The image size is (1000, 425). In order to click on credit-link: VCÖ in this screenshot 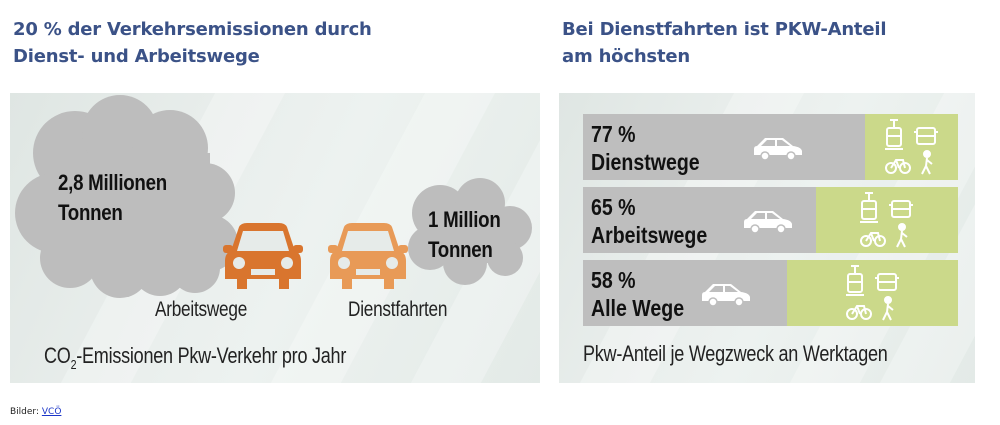, I will do `click(51, 412)`.